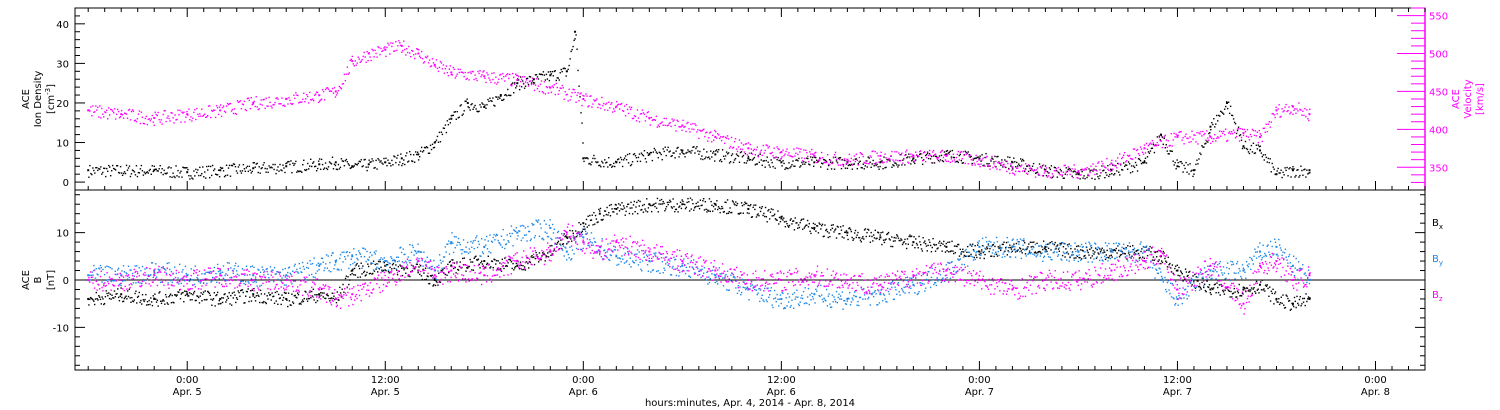  Describe the element at coordinates (847, 232) in the screenshot. I see `bx-point-value` at that location.